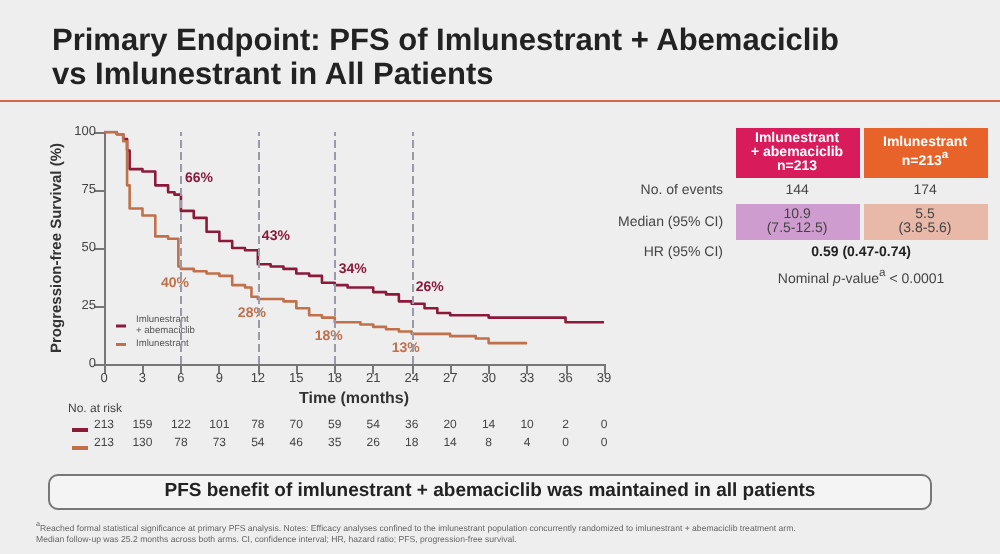 The height and width of the screenshot is (554, 1000). What do you see at coordinates (354, 398) in the screenshot?
I see `x-axis-title: Time (months)` at bounding box center [354, 398].